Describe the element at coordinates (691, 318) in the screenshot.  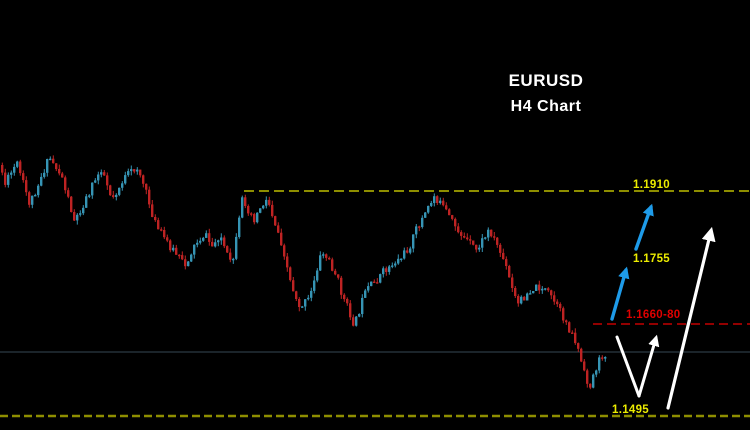
I see `rally-projection-arrow` at that location.